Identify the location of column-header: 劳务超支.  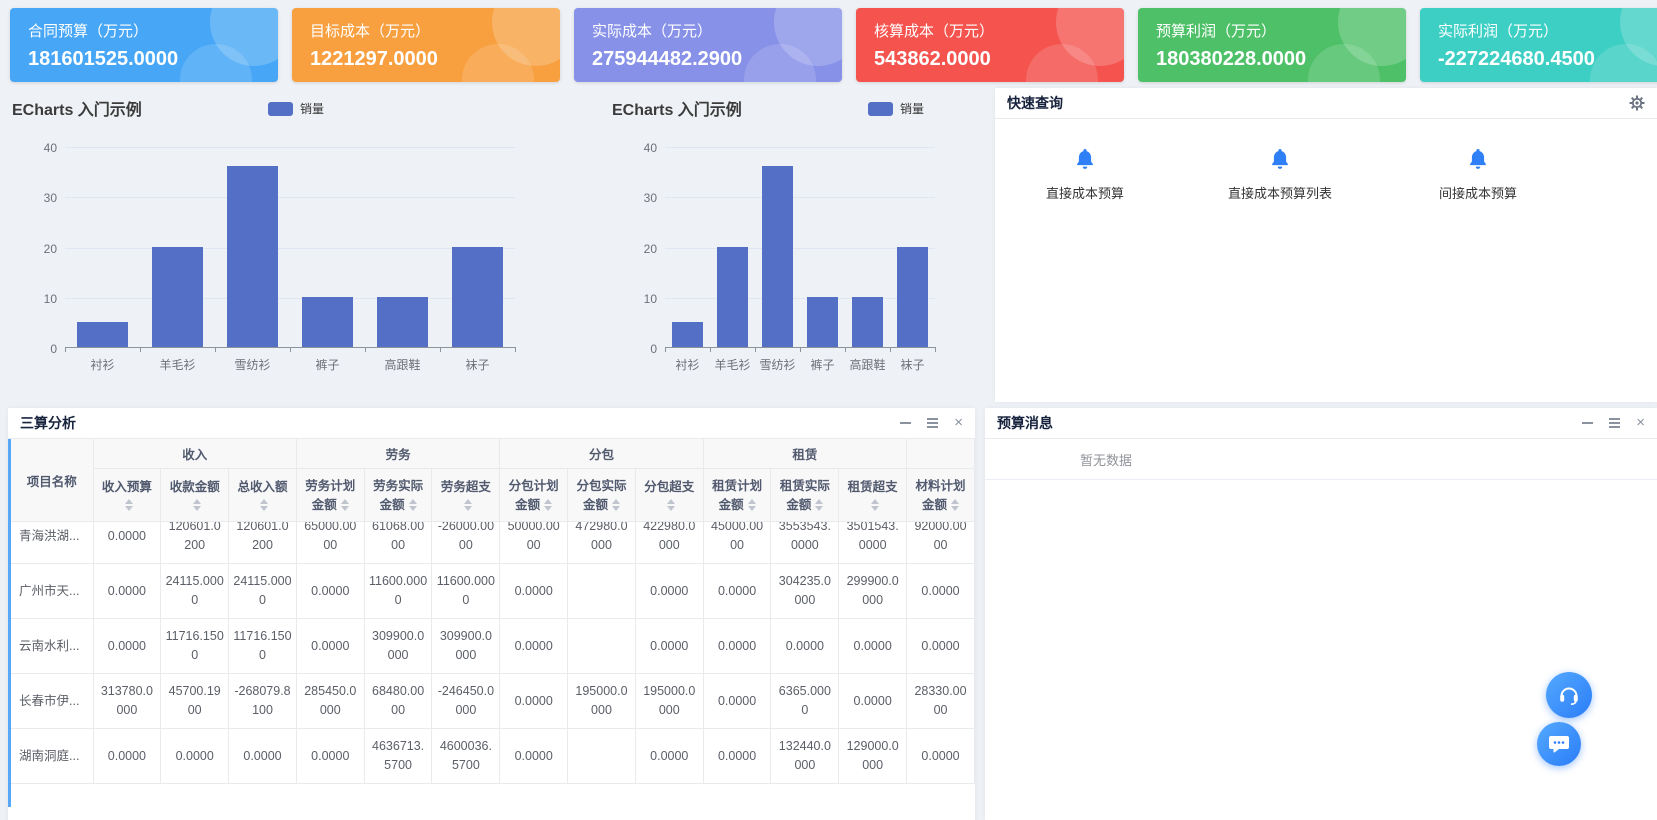
(466, 495).